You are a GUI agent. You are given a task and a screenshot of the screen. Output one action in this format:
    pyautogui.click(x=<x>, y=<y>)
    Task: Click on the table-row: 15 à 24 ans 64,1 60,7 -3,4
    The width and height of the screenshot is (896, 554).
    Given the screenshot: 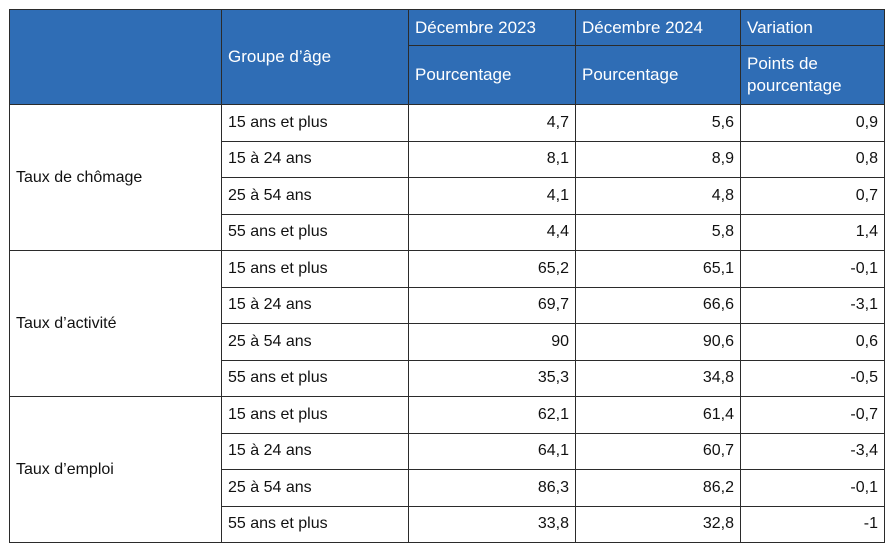 What is the action you would take?
    pyautogui.click(x=447, y=451)
    